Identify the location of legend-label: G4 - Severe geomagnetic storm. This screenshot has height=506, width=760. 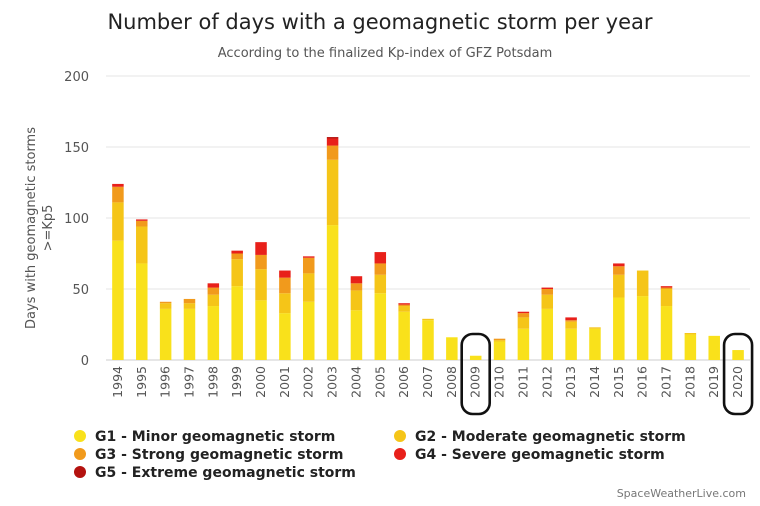
(540, 455).